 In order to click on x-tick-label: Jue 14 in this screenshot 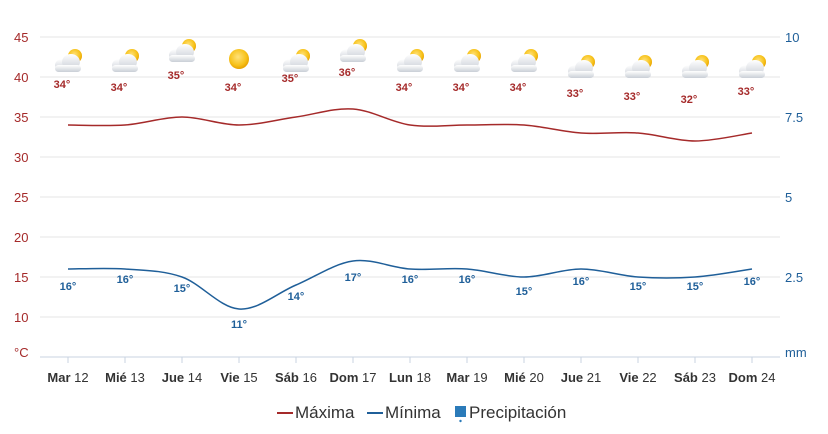, I will do `click(182, 377)`.